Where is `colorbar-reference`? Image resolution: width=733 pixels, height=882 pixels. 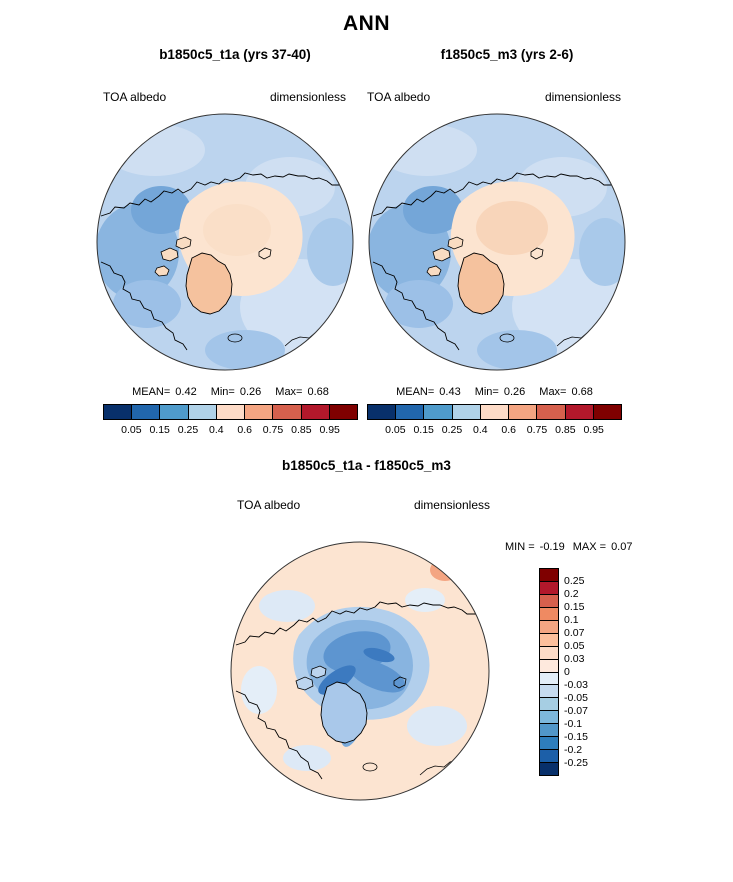
colorbar-reference is located at coordinates (494, 412).